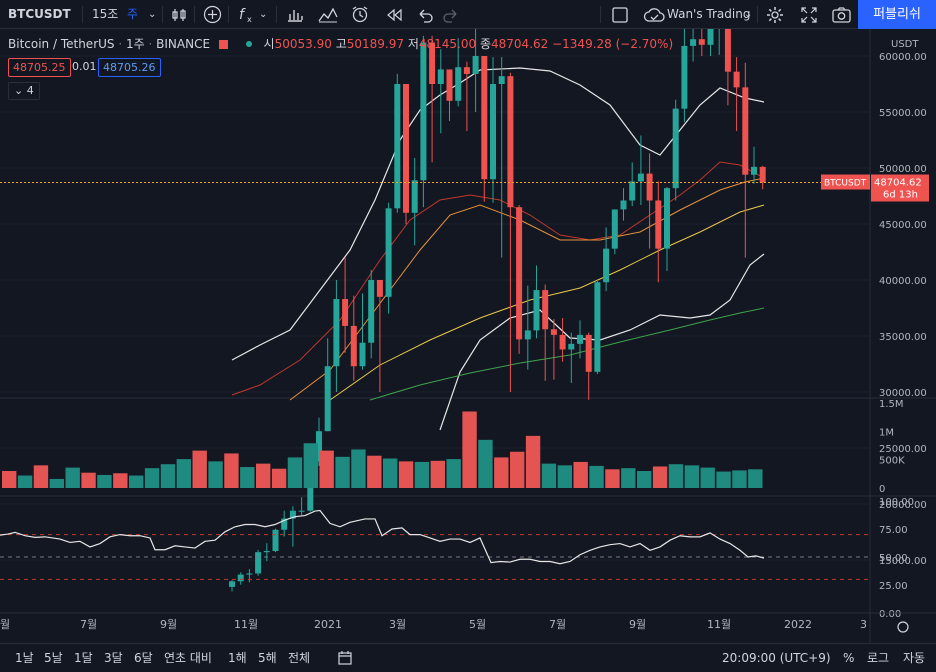 The width and height of the screenshot is (936, 672). What do you see at coordinates (841, 14) in the screenshot?
I see `snapshot-camera-icon` at bounding box center [841, 14].